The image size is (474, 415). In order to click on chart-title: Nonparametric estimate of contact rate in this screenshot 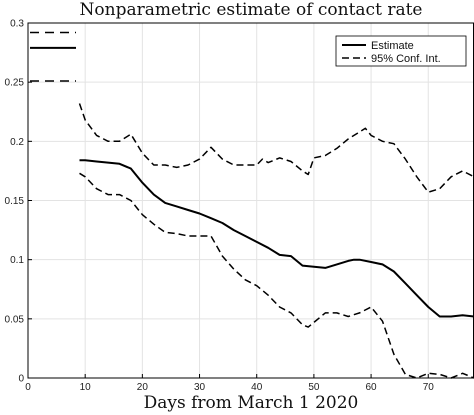, I will do `click(251, 10)`.